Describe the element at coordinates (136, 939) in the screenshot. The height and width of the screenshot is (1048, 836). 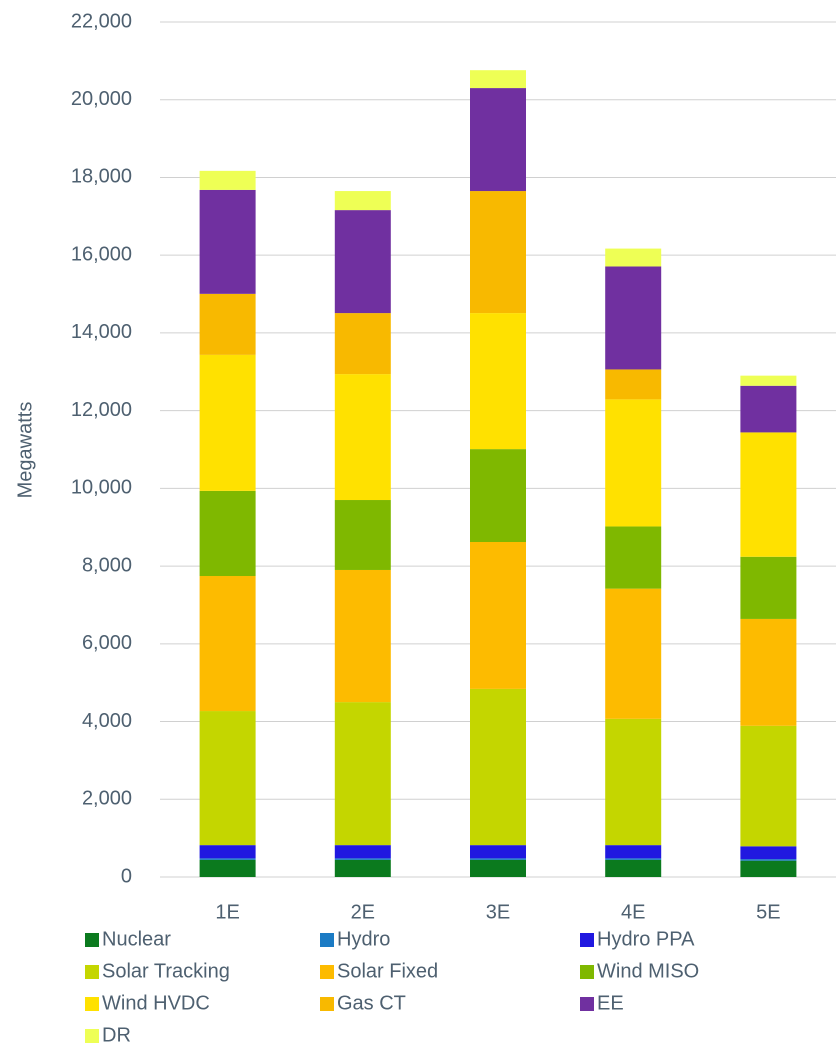
I see `legend-label: Nuclear` at that location.